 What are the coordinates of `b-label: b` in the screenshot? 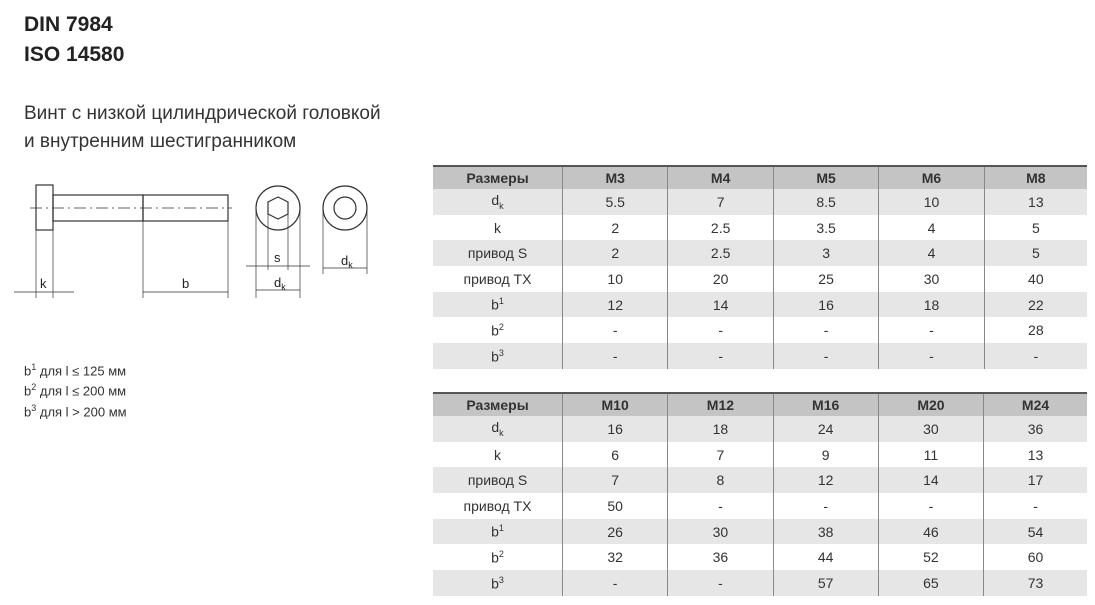 It's located at (185, 283).